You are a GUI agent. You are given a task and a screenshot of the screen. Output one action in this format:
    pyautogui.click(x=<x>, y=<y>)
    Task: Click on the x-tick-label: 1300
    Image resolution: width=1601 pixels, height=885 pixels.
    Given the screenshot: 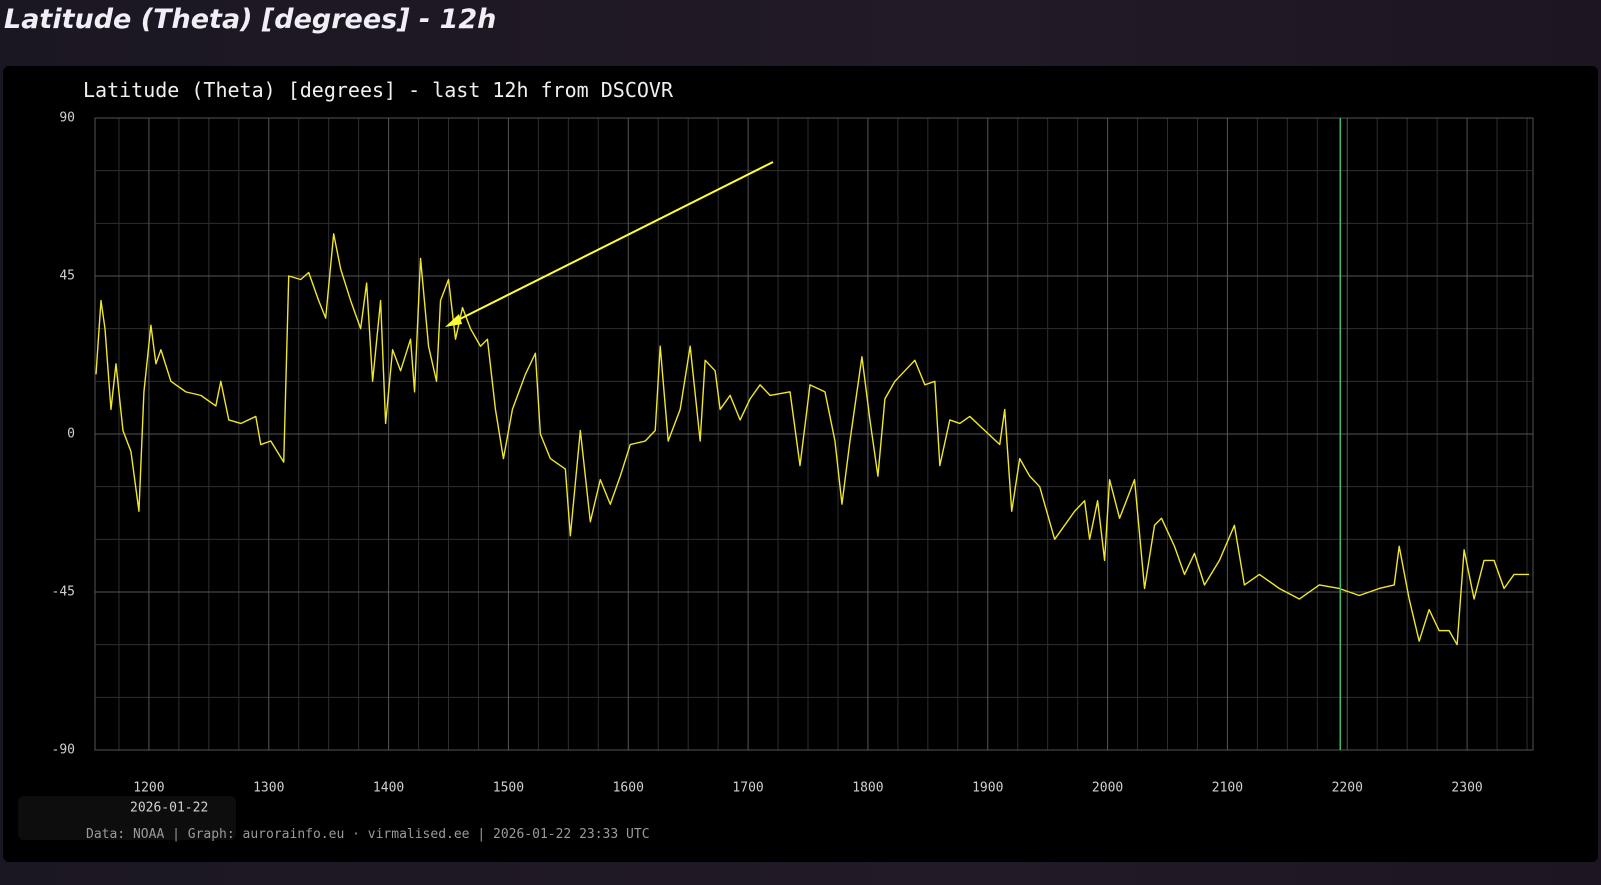 What is the action you would take?
    pyautogui.click(x=268, y=788)
    